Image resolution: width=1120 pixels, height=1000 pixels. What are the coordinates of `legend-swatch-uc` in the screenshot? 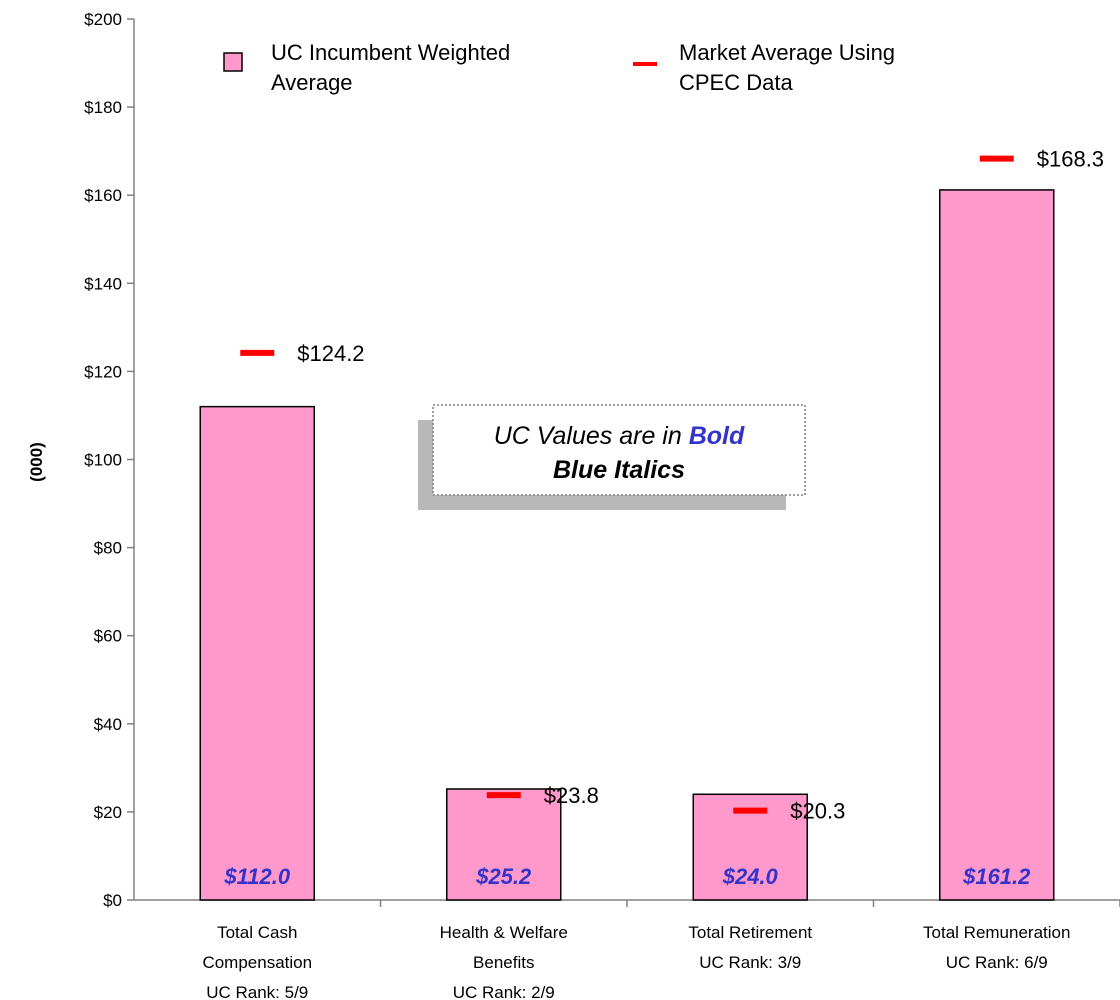 It's located at (233, 62).